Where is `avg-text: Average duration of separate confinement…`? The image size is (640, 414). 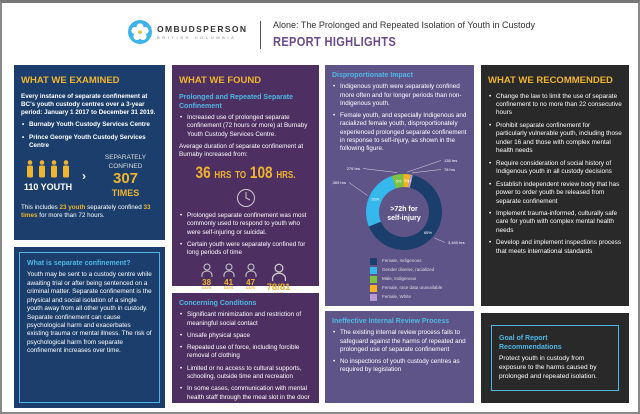 avg-text: Average duration of separate confinement… is located at coordinates (241, 150).